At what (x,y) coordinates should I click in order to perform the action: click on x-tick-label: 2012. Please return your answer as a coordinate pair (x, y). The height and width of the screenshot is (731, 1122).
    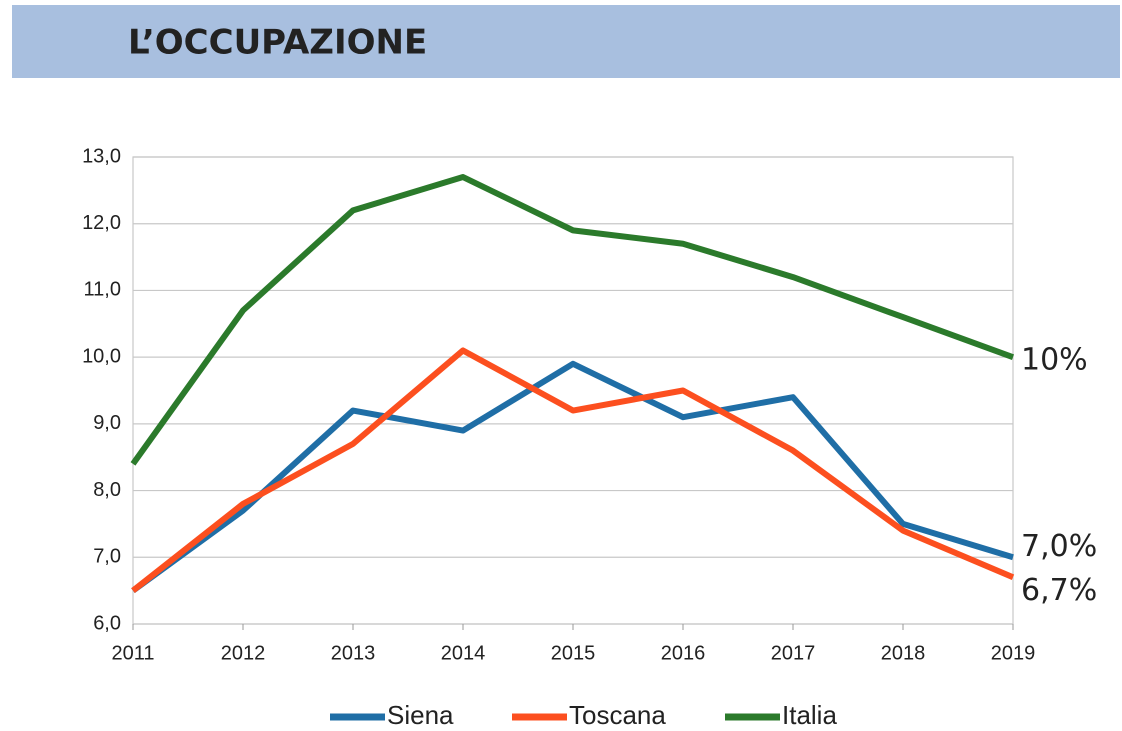
    Looking at the image, I should click on (243, 653).